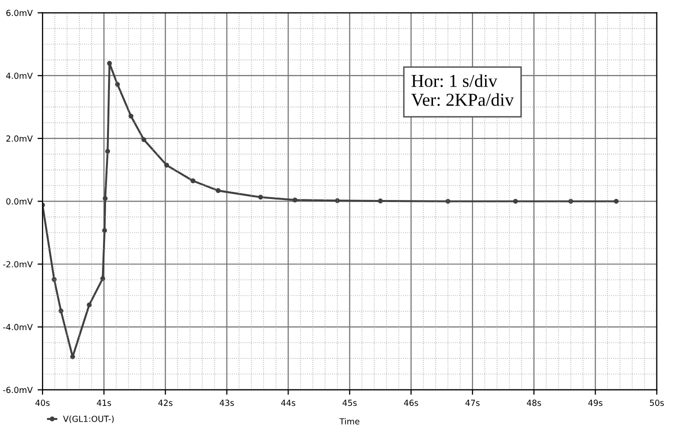  Describe the element at coordinates (104, 403) in the screenshot. I see `x-tick-label: 41s` at that location.